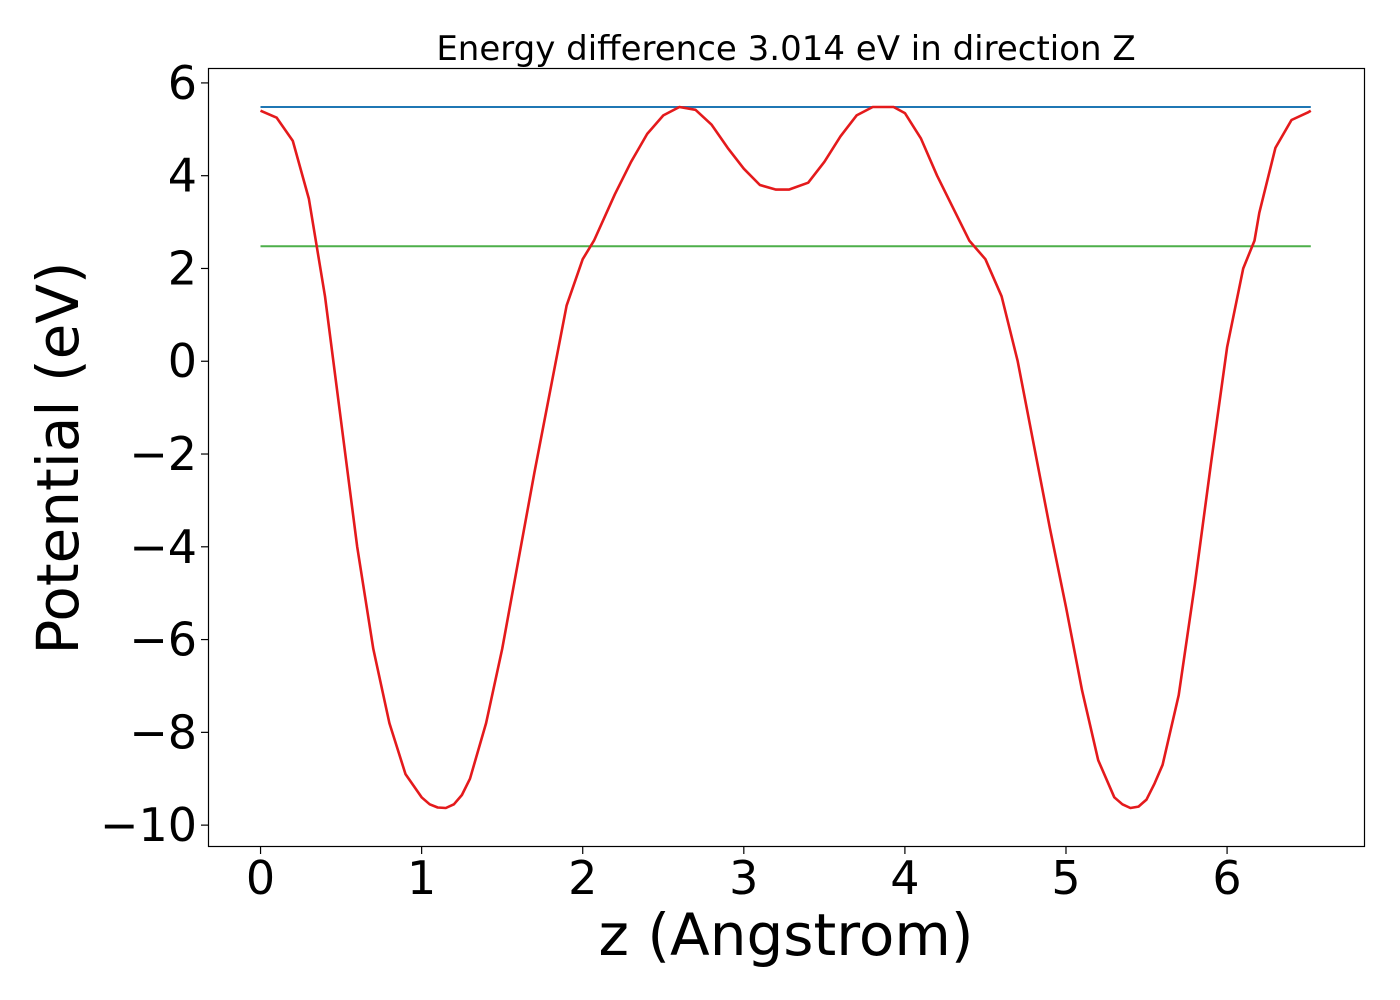 This screenshot has width=1400, height=1000. I want to click on y-tick-label: −10, so click(148, 825).